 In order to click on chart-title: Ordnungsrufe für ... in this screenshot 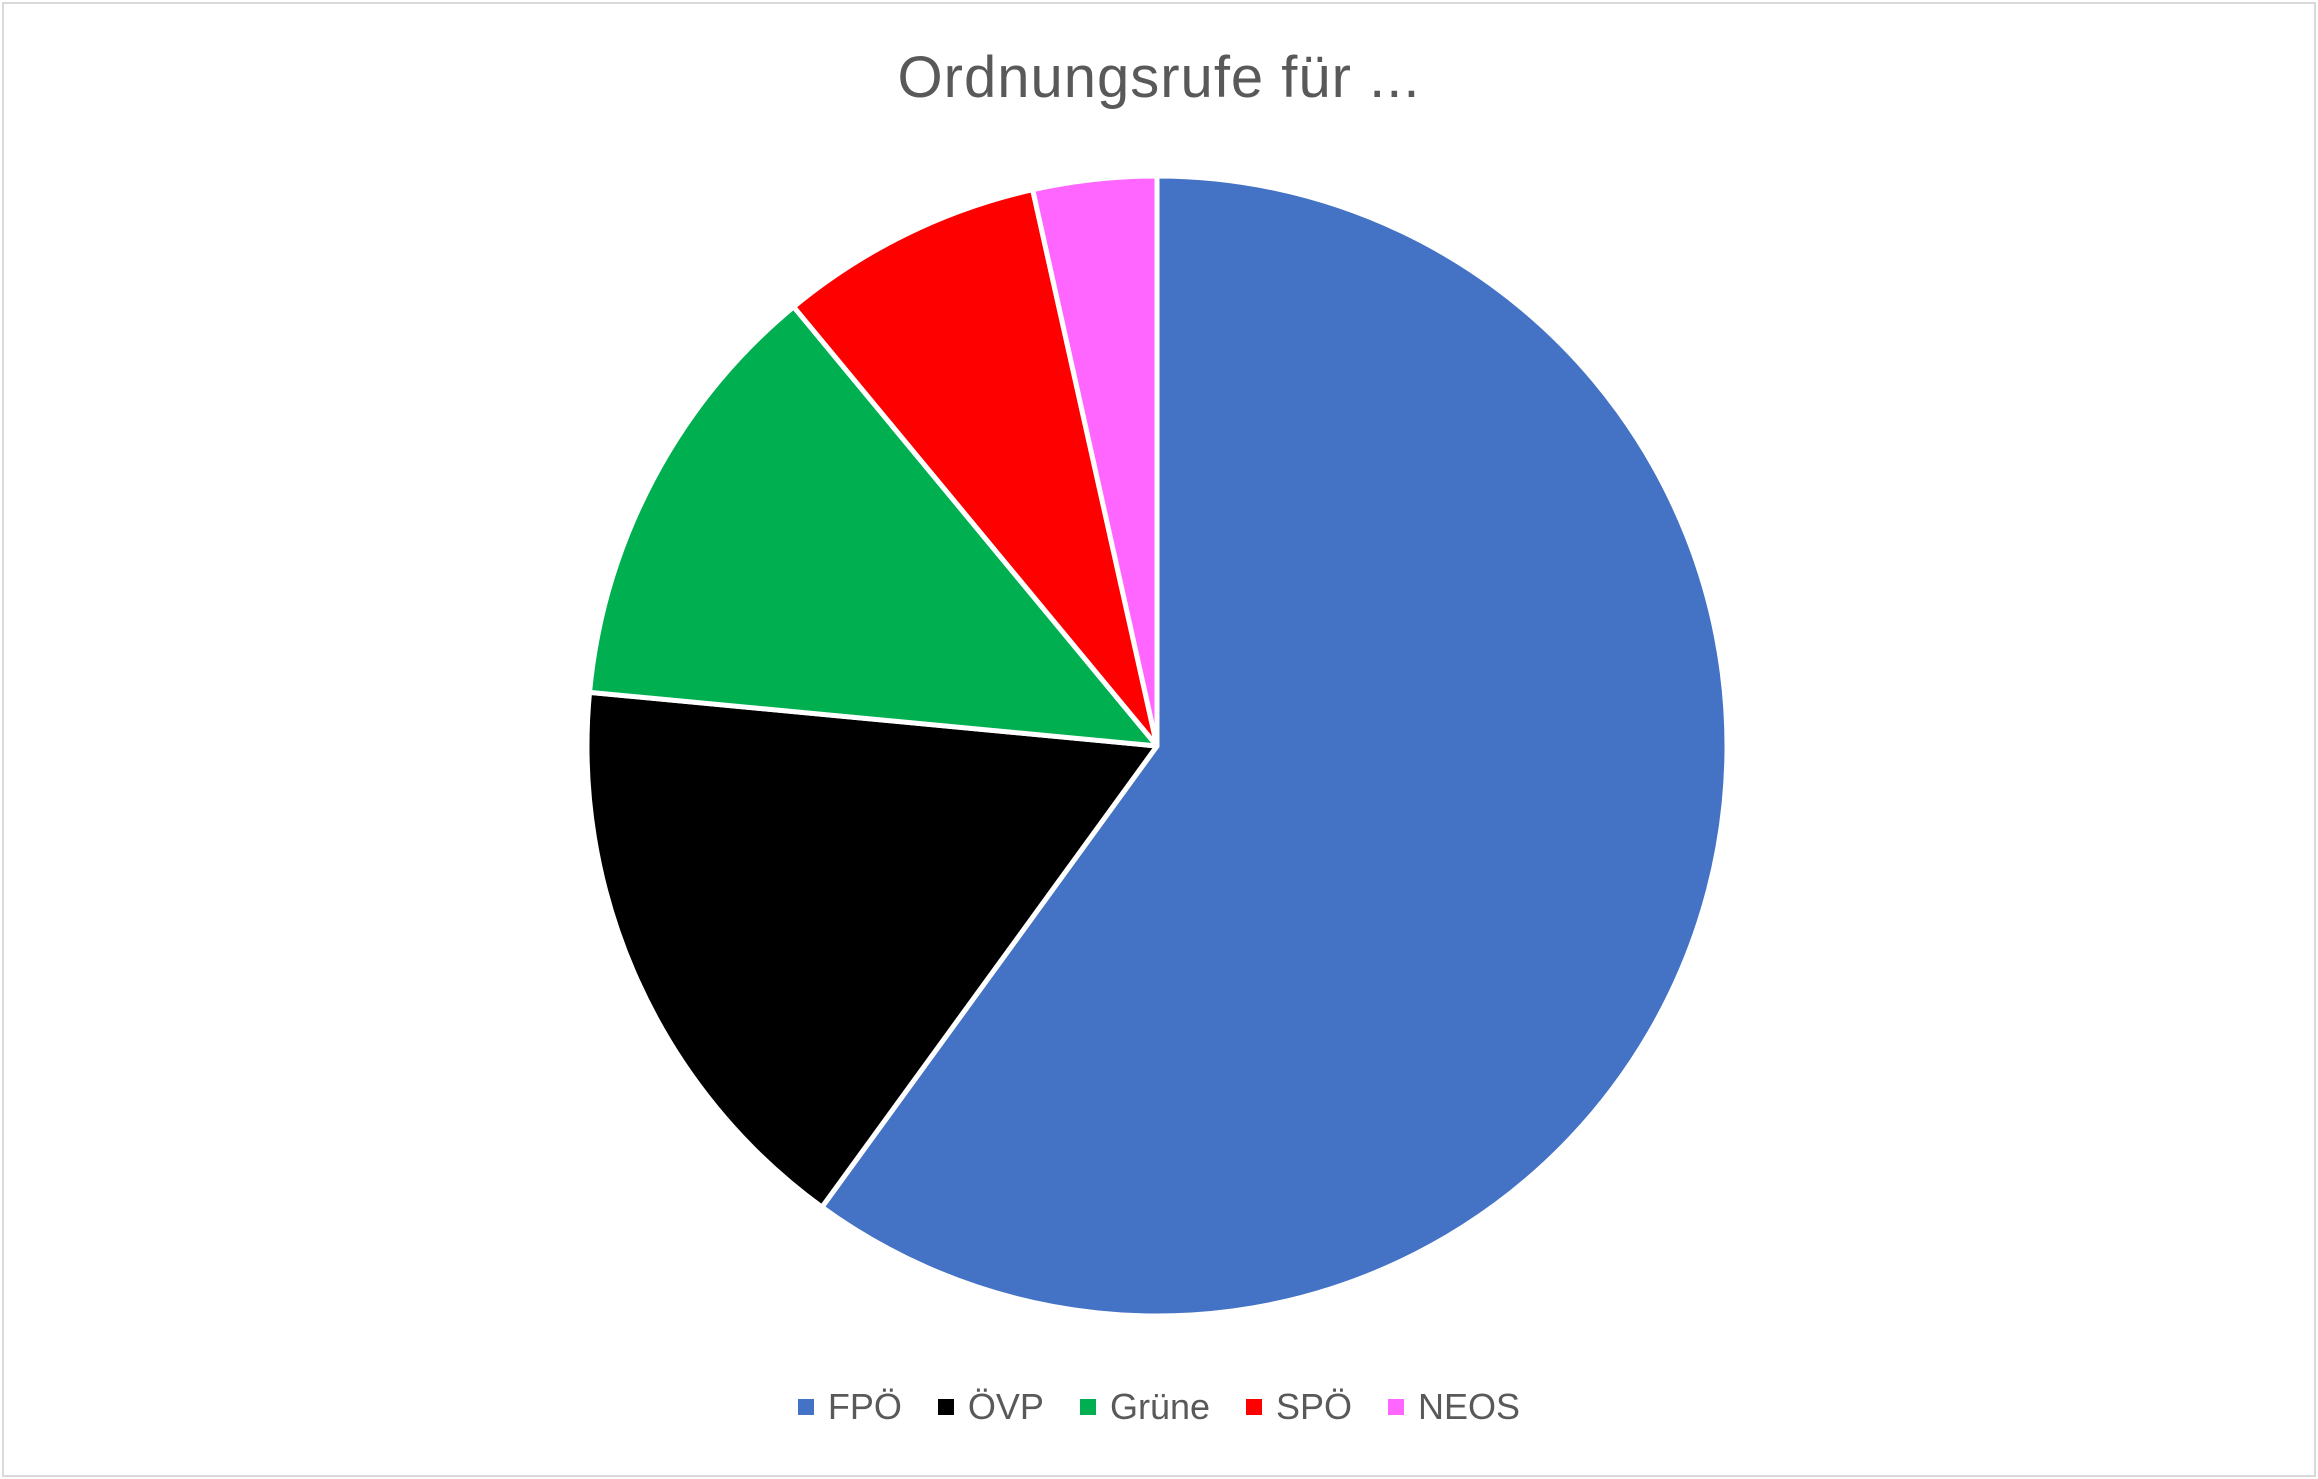, I will do `click(1159, 77)`.